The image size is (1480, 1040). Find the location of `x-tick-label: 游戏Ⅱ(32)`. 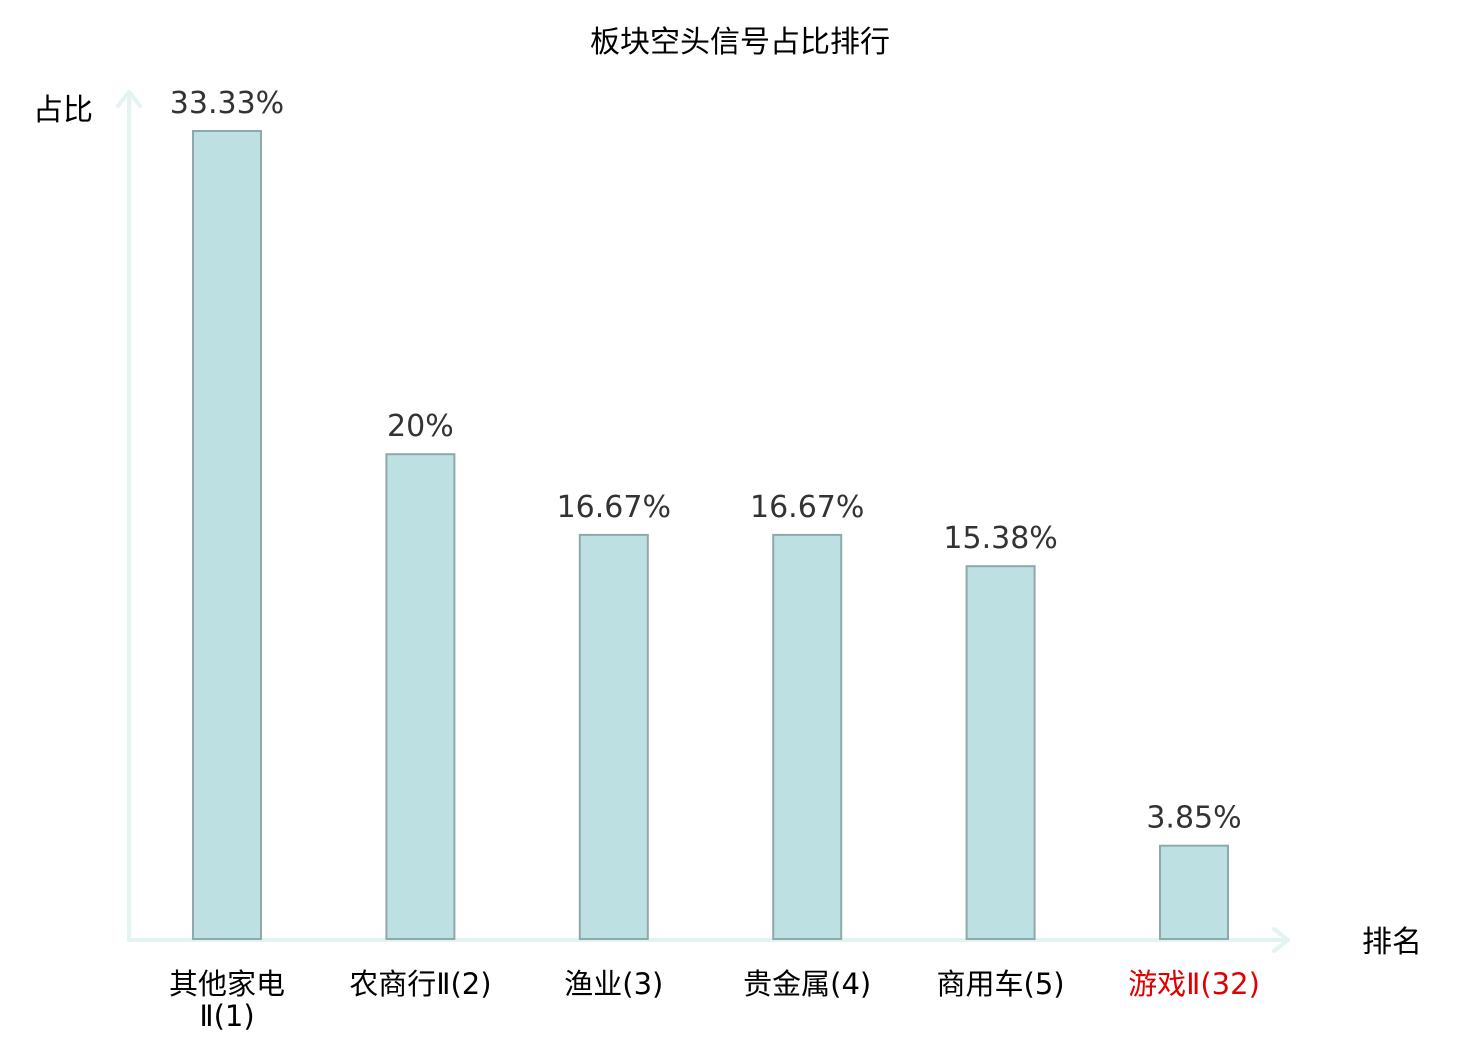

x-tick-label: 游戏Ⅱ(32) is located at coordinates (1194, 984).